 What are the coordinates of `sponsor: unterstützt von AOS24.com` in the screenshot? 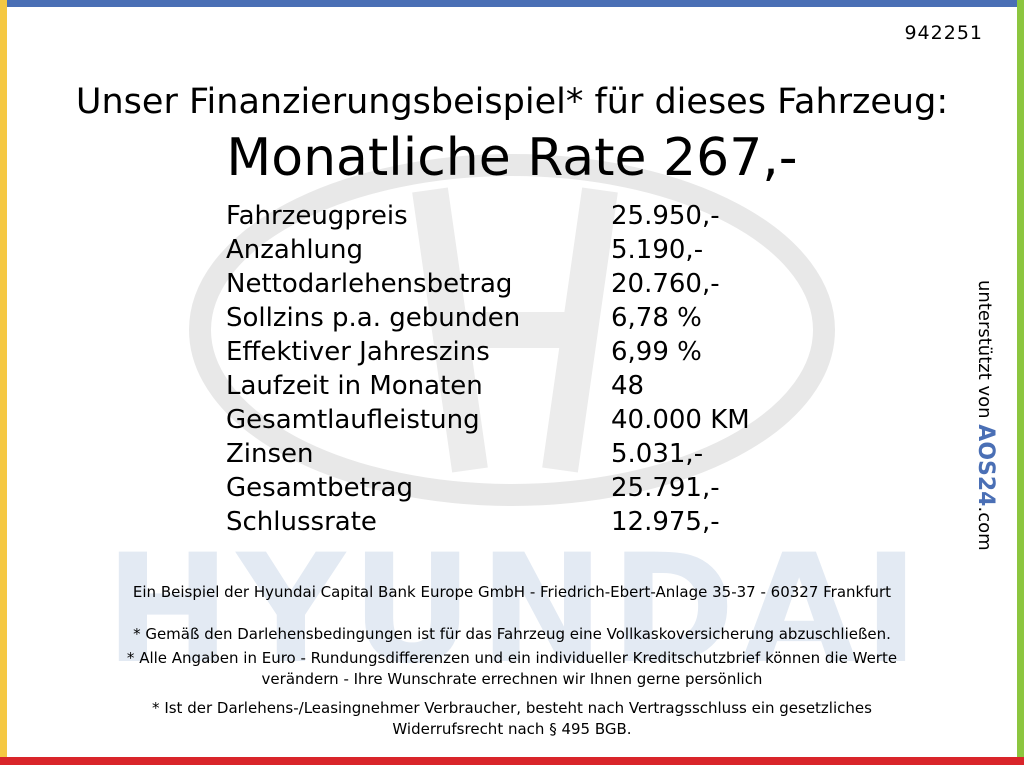 It's located at (985, 415).